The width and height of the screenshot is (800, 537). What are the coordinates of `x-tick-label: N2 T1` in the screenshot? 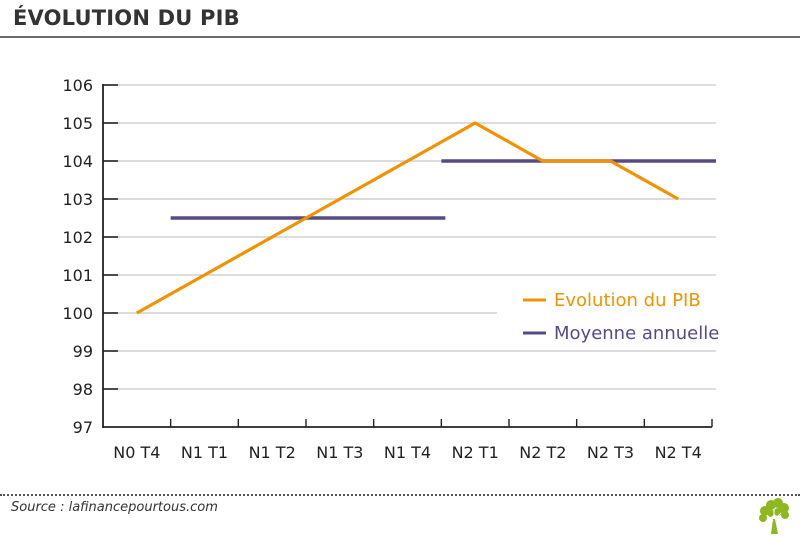 It's located at (475, 452).